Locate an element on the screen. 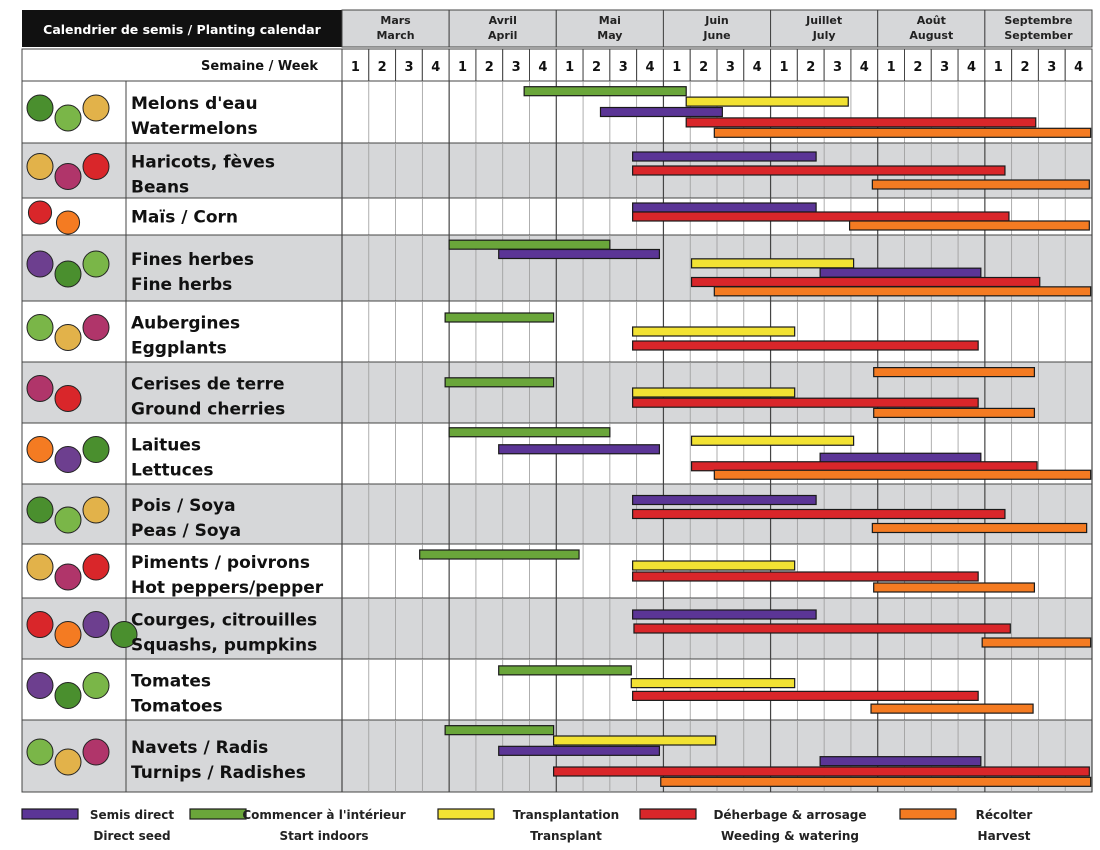  week-label: Semaine / Week is located at coordinates (259, 66).